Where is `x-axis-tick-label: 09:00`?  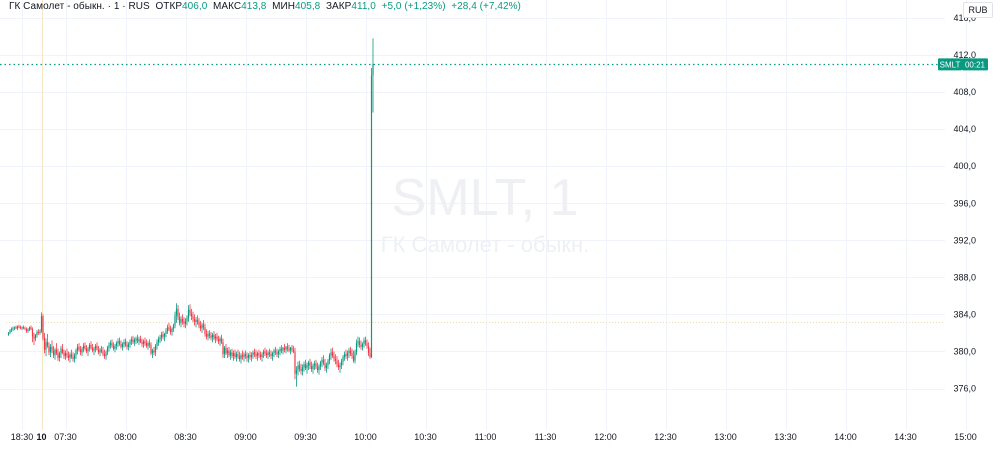
x-axis-tick-label: 09:00 is located at coordinates (245, 437).